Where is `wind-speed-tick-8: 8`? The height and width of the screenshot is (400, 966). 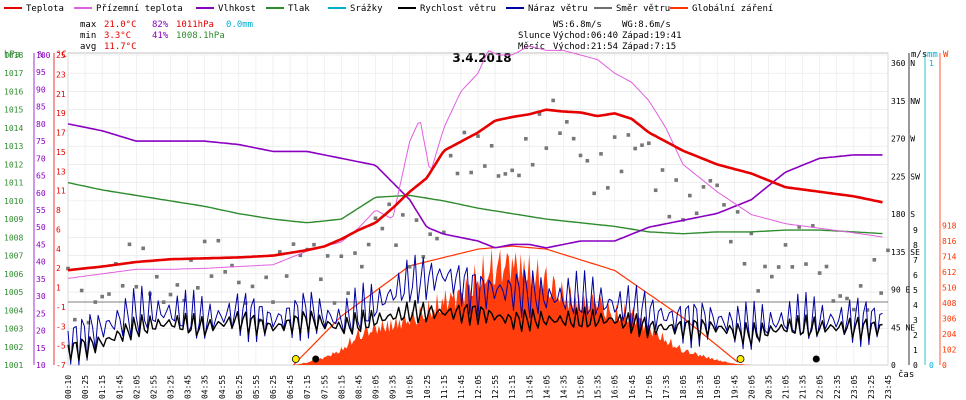
wind-speed-tick-8: 8 is located at coordinates (915, 245).